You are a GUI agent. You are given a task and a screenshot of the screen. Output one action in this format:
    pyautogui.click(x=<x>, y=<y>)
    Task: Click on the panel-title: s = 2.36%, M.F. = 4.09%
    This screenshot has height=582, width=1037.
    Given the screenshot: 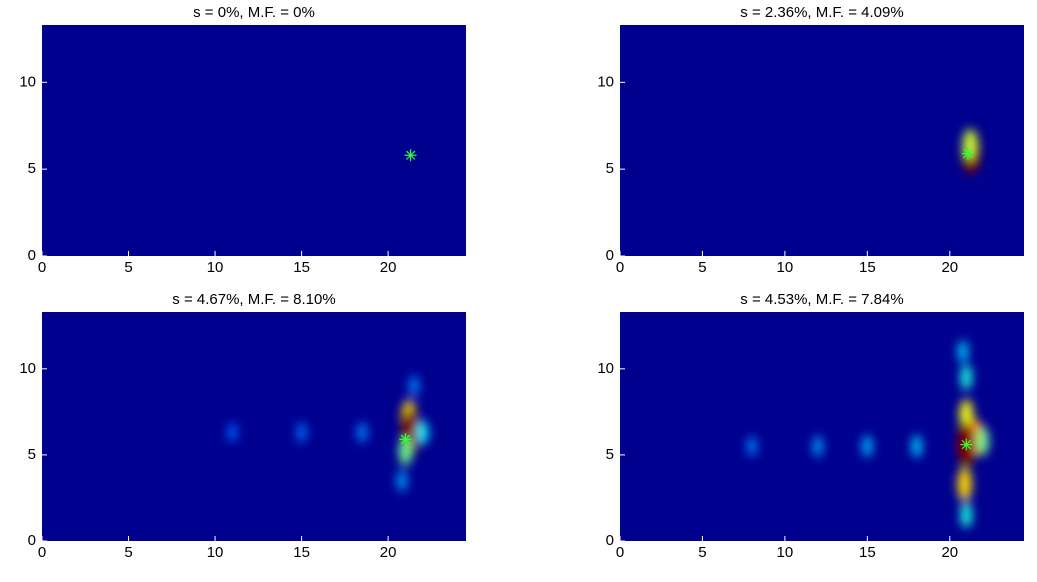 What is the action you would take?
    pyautogui.click(x=821, y=12)
    